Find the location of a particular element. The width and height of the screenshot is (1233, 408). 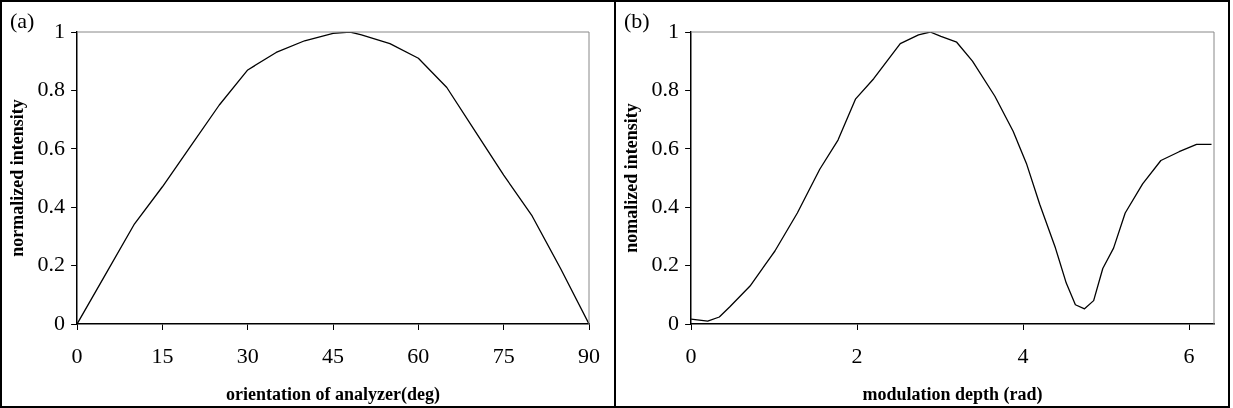

x-tick-label: 15 is located at coordinates (162, 355).